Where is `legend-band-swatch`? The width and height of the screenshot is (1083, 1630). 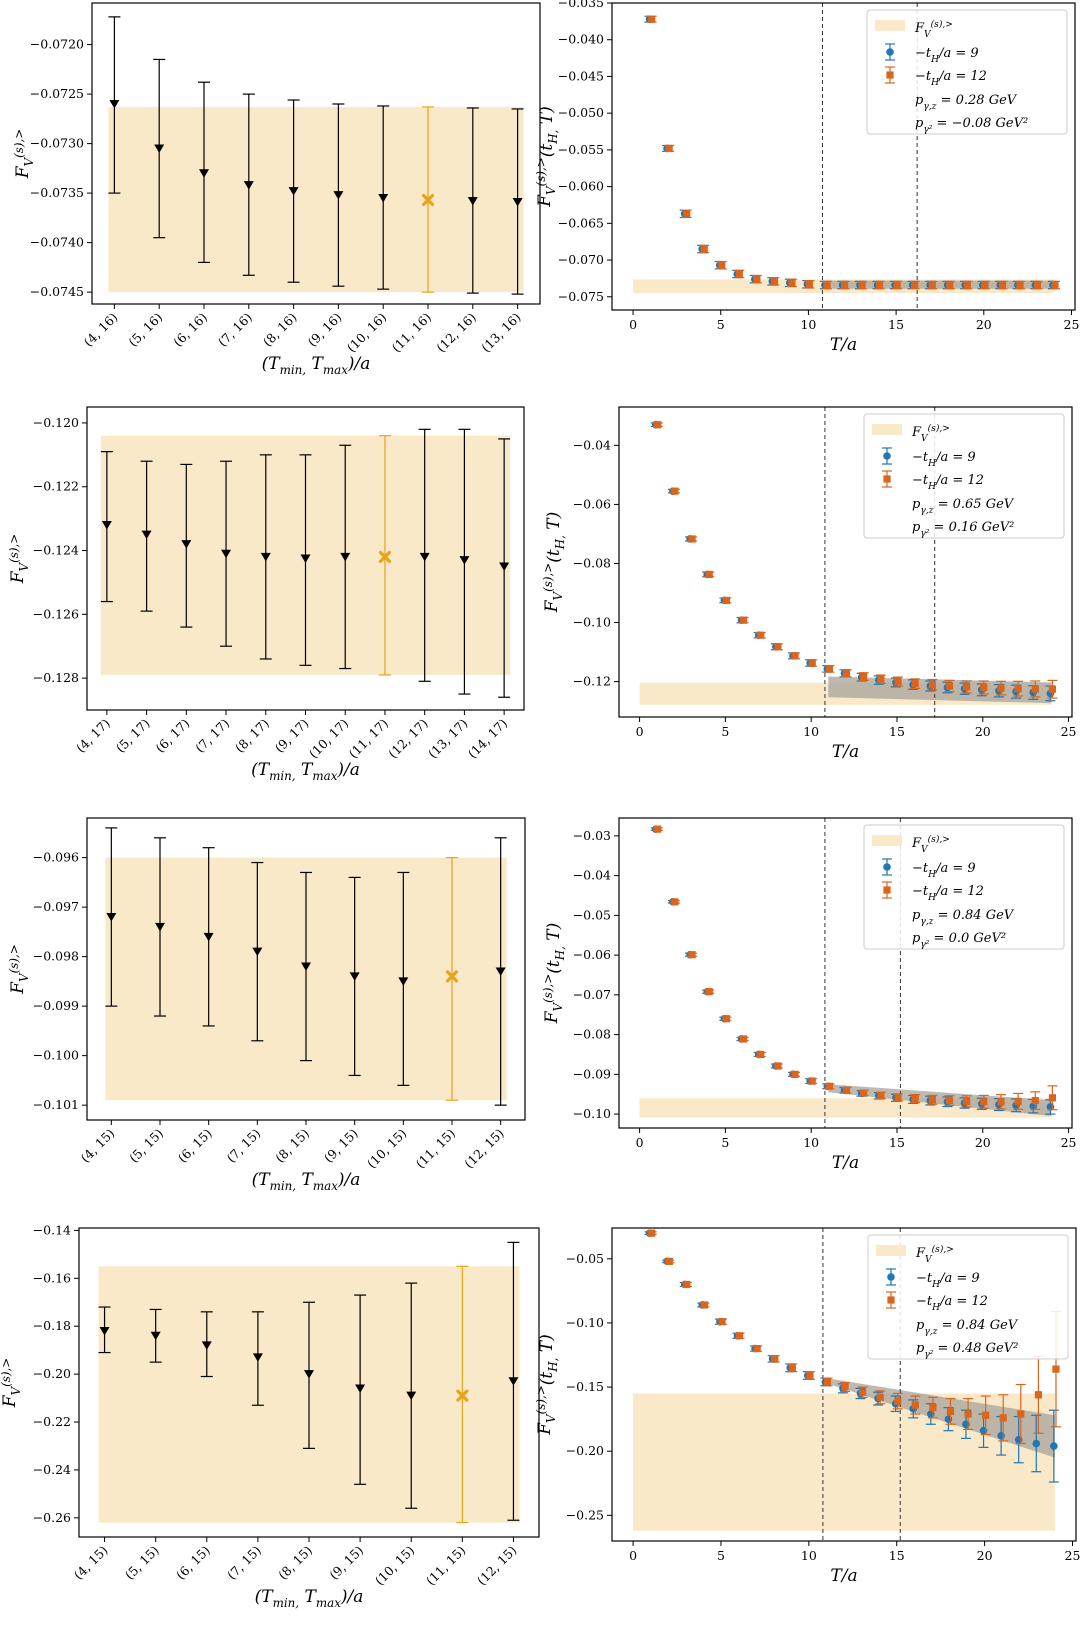
legend-band-swatch is located at coordinates (890, 25).